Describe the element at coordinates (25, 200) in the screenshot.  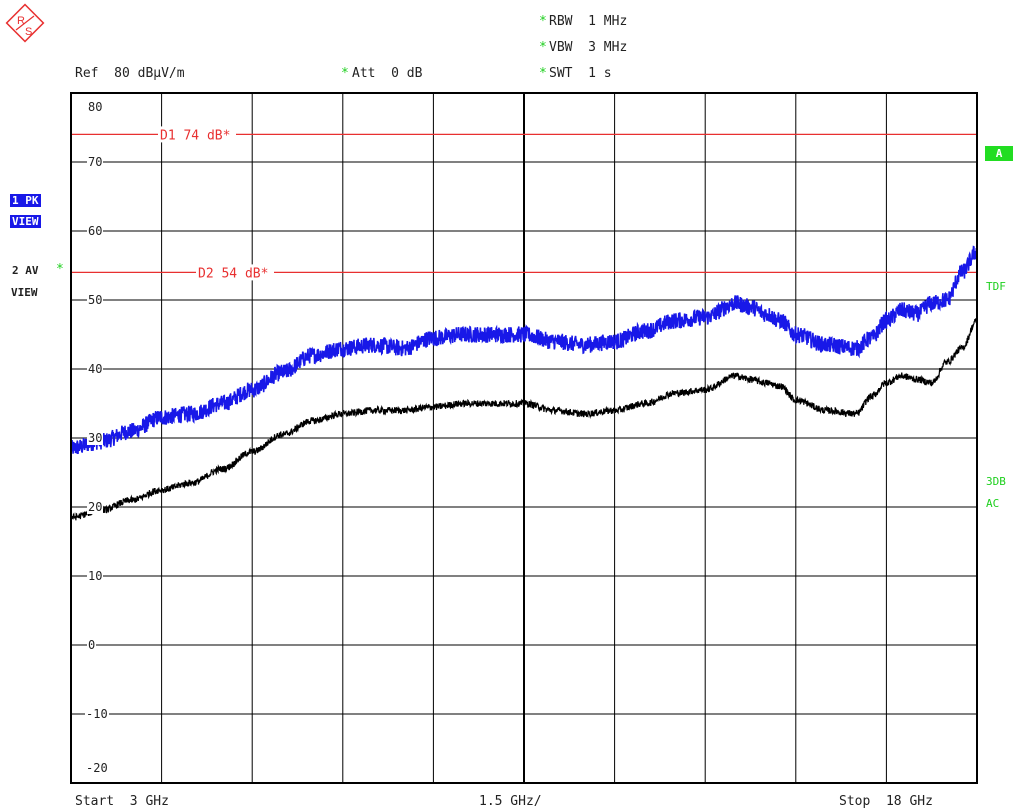
I see `trace1-label: 1 PK` at that location.